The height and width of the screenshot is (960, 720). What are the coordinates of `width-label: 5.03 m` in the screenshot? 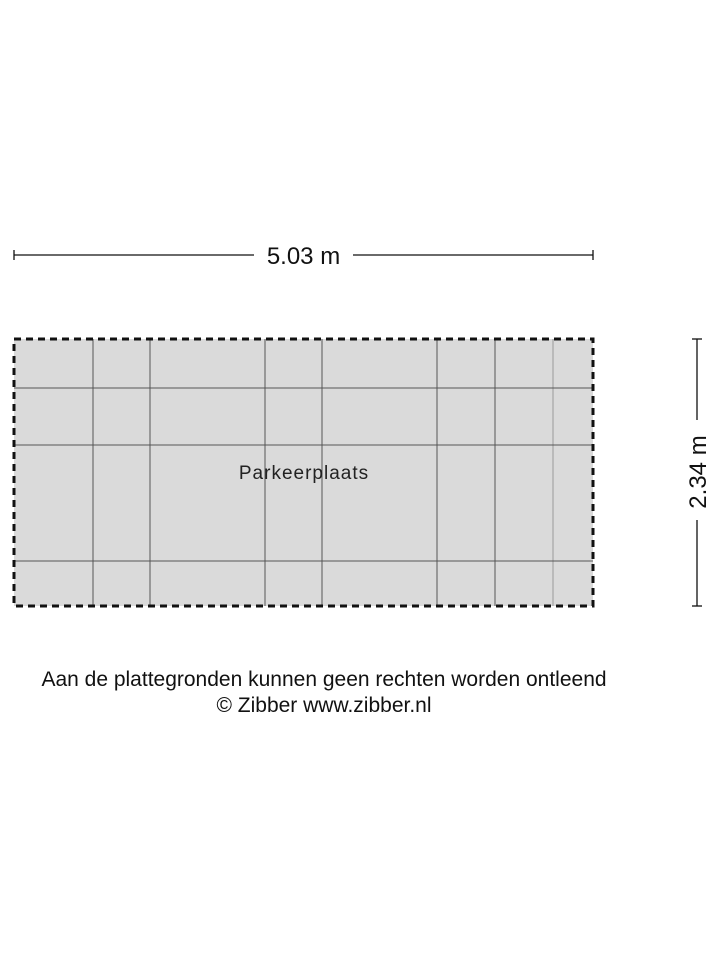 It's located at (303, 256).